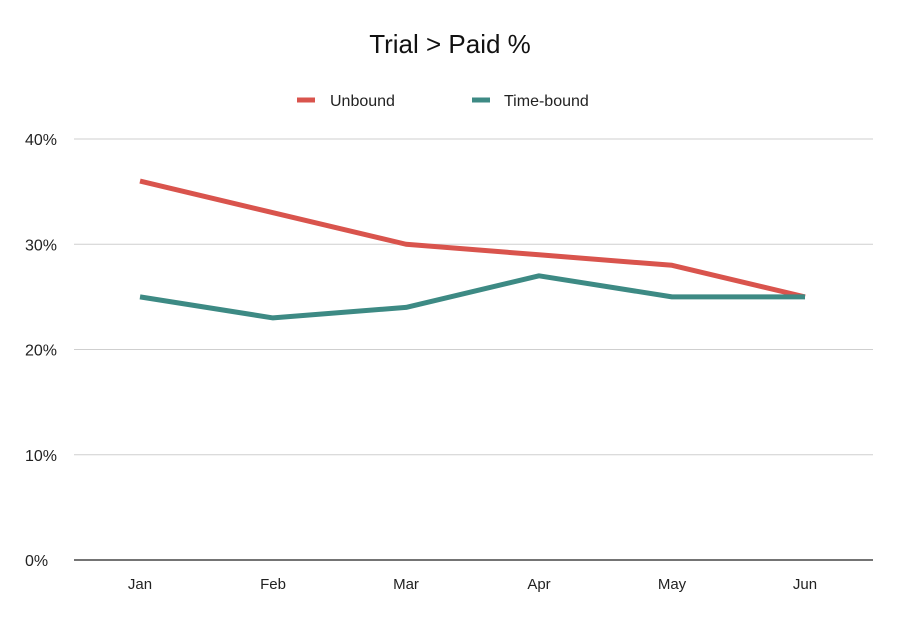  Describe the element at coordinates (473, 576) in the screenshot. I see `x-axis: Jan Feb Mar Apr May Jun` at that location.